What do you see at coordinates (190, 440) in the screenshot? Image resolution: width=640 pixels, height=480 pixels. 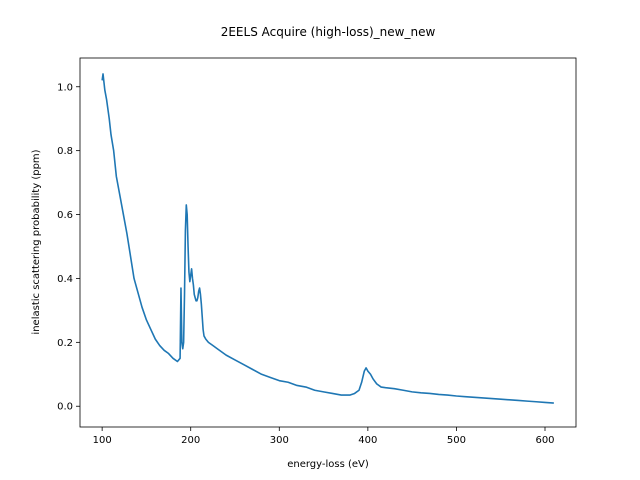 I see `x-tick-label: 200` at bounding box center [190, 440].